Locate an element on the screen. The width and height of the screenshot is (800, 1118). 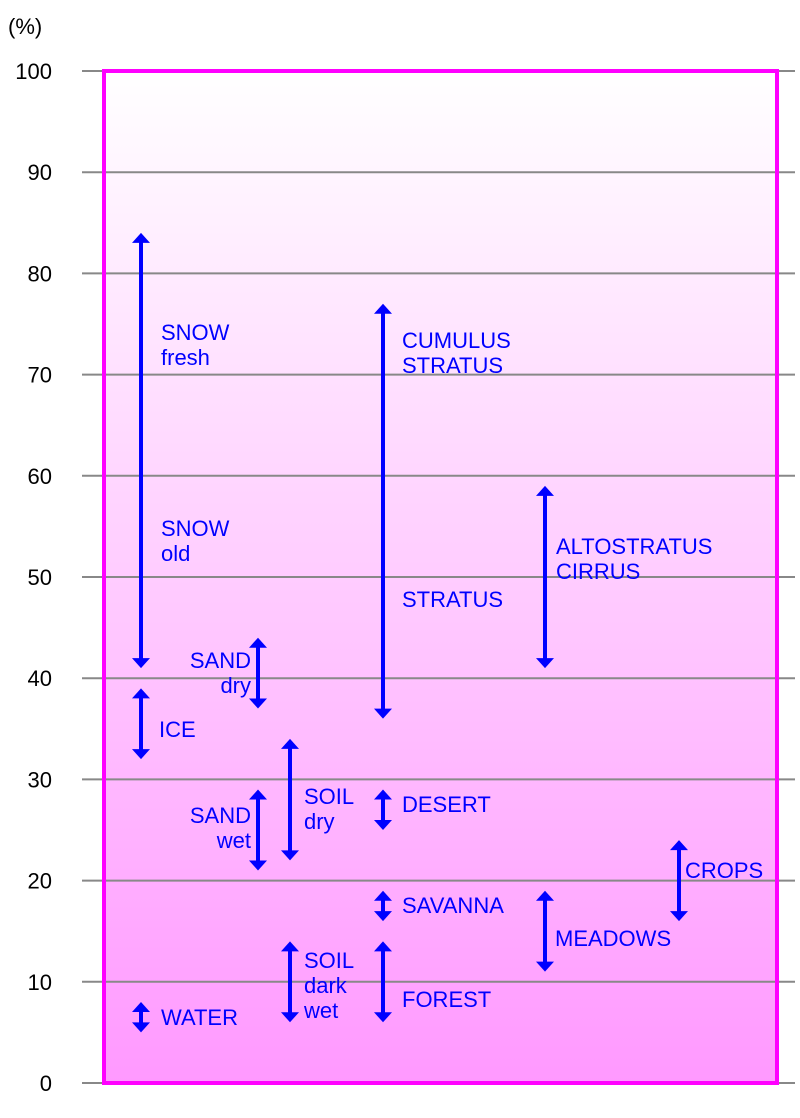
range-arrow: CROPS is located at coordinates (716, 881).